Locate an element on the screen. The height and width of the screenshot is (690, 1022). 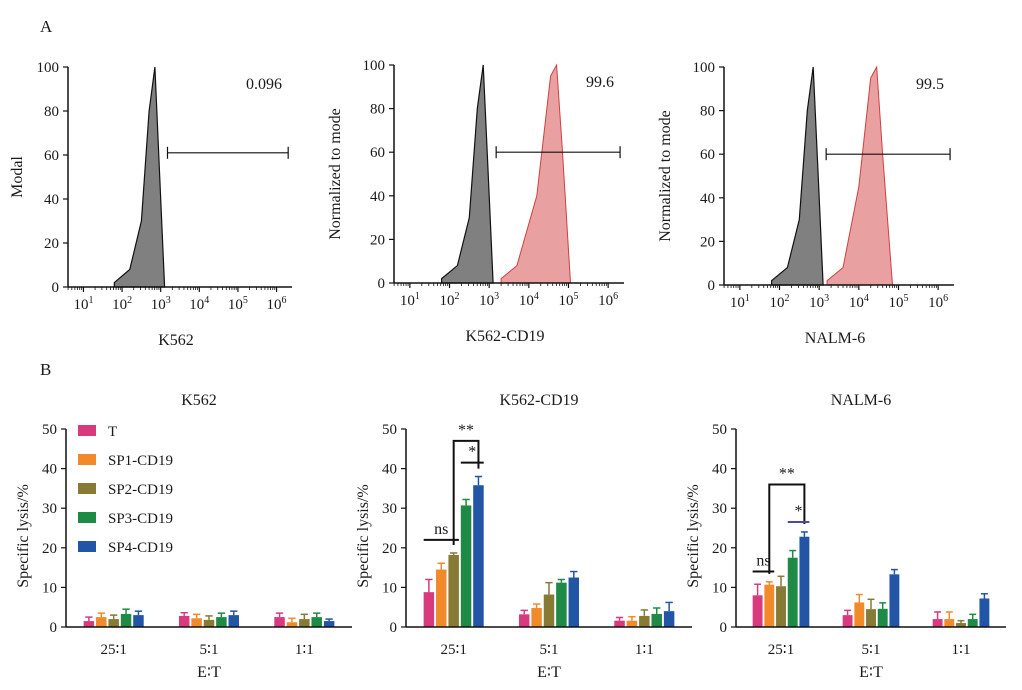
panel-a-label: A is located at coordinates (46, 26).